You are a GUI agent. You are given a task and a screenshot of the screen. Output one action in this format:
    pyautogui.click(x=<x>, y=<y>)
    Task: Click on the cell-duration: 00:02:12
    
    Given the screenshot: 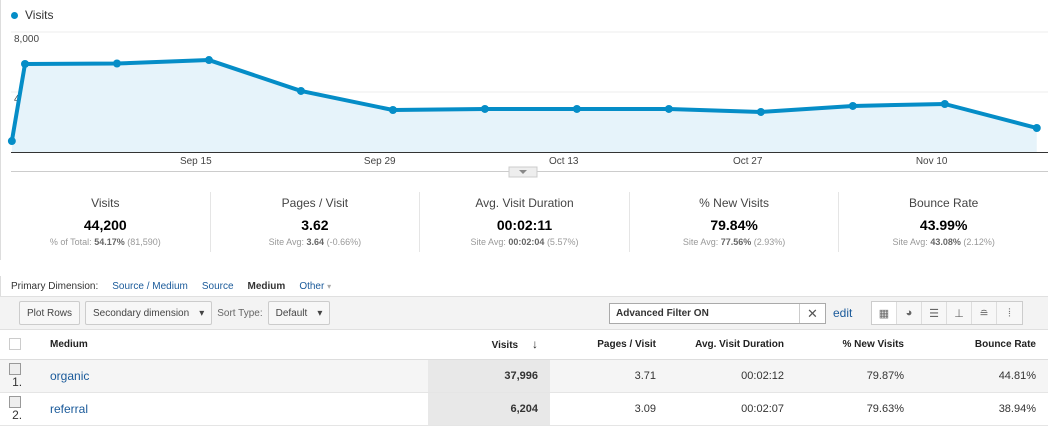 What is the action you would take?
    pyautogui.click(x=732, y=376)
    